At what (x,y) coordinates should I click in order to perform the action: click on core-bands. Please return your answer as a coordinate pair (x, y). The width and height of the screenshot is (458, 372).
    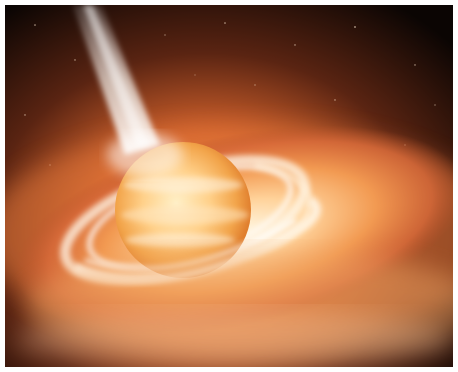
    Looking at the image, I should click on (185, 212).